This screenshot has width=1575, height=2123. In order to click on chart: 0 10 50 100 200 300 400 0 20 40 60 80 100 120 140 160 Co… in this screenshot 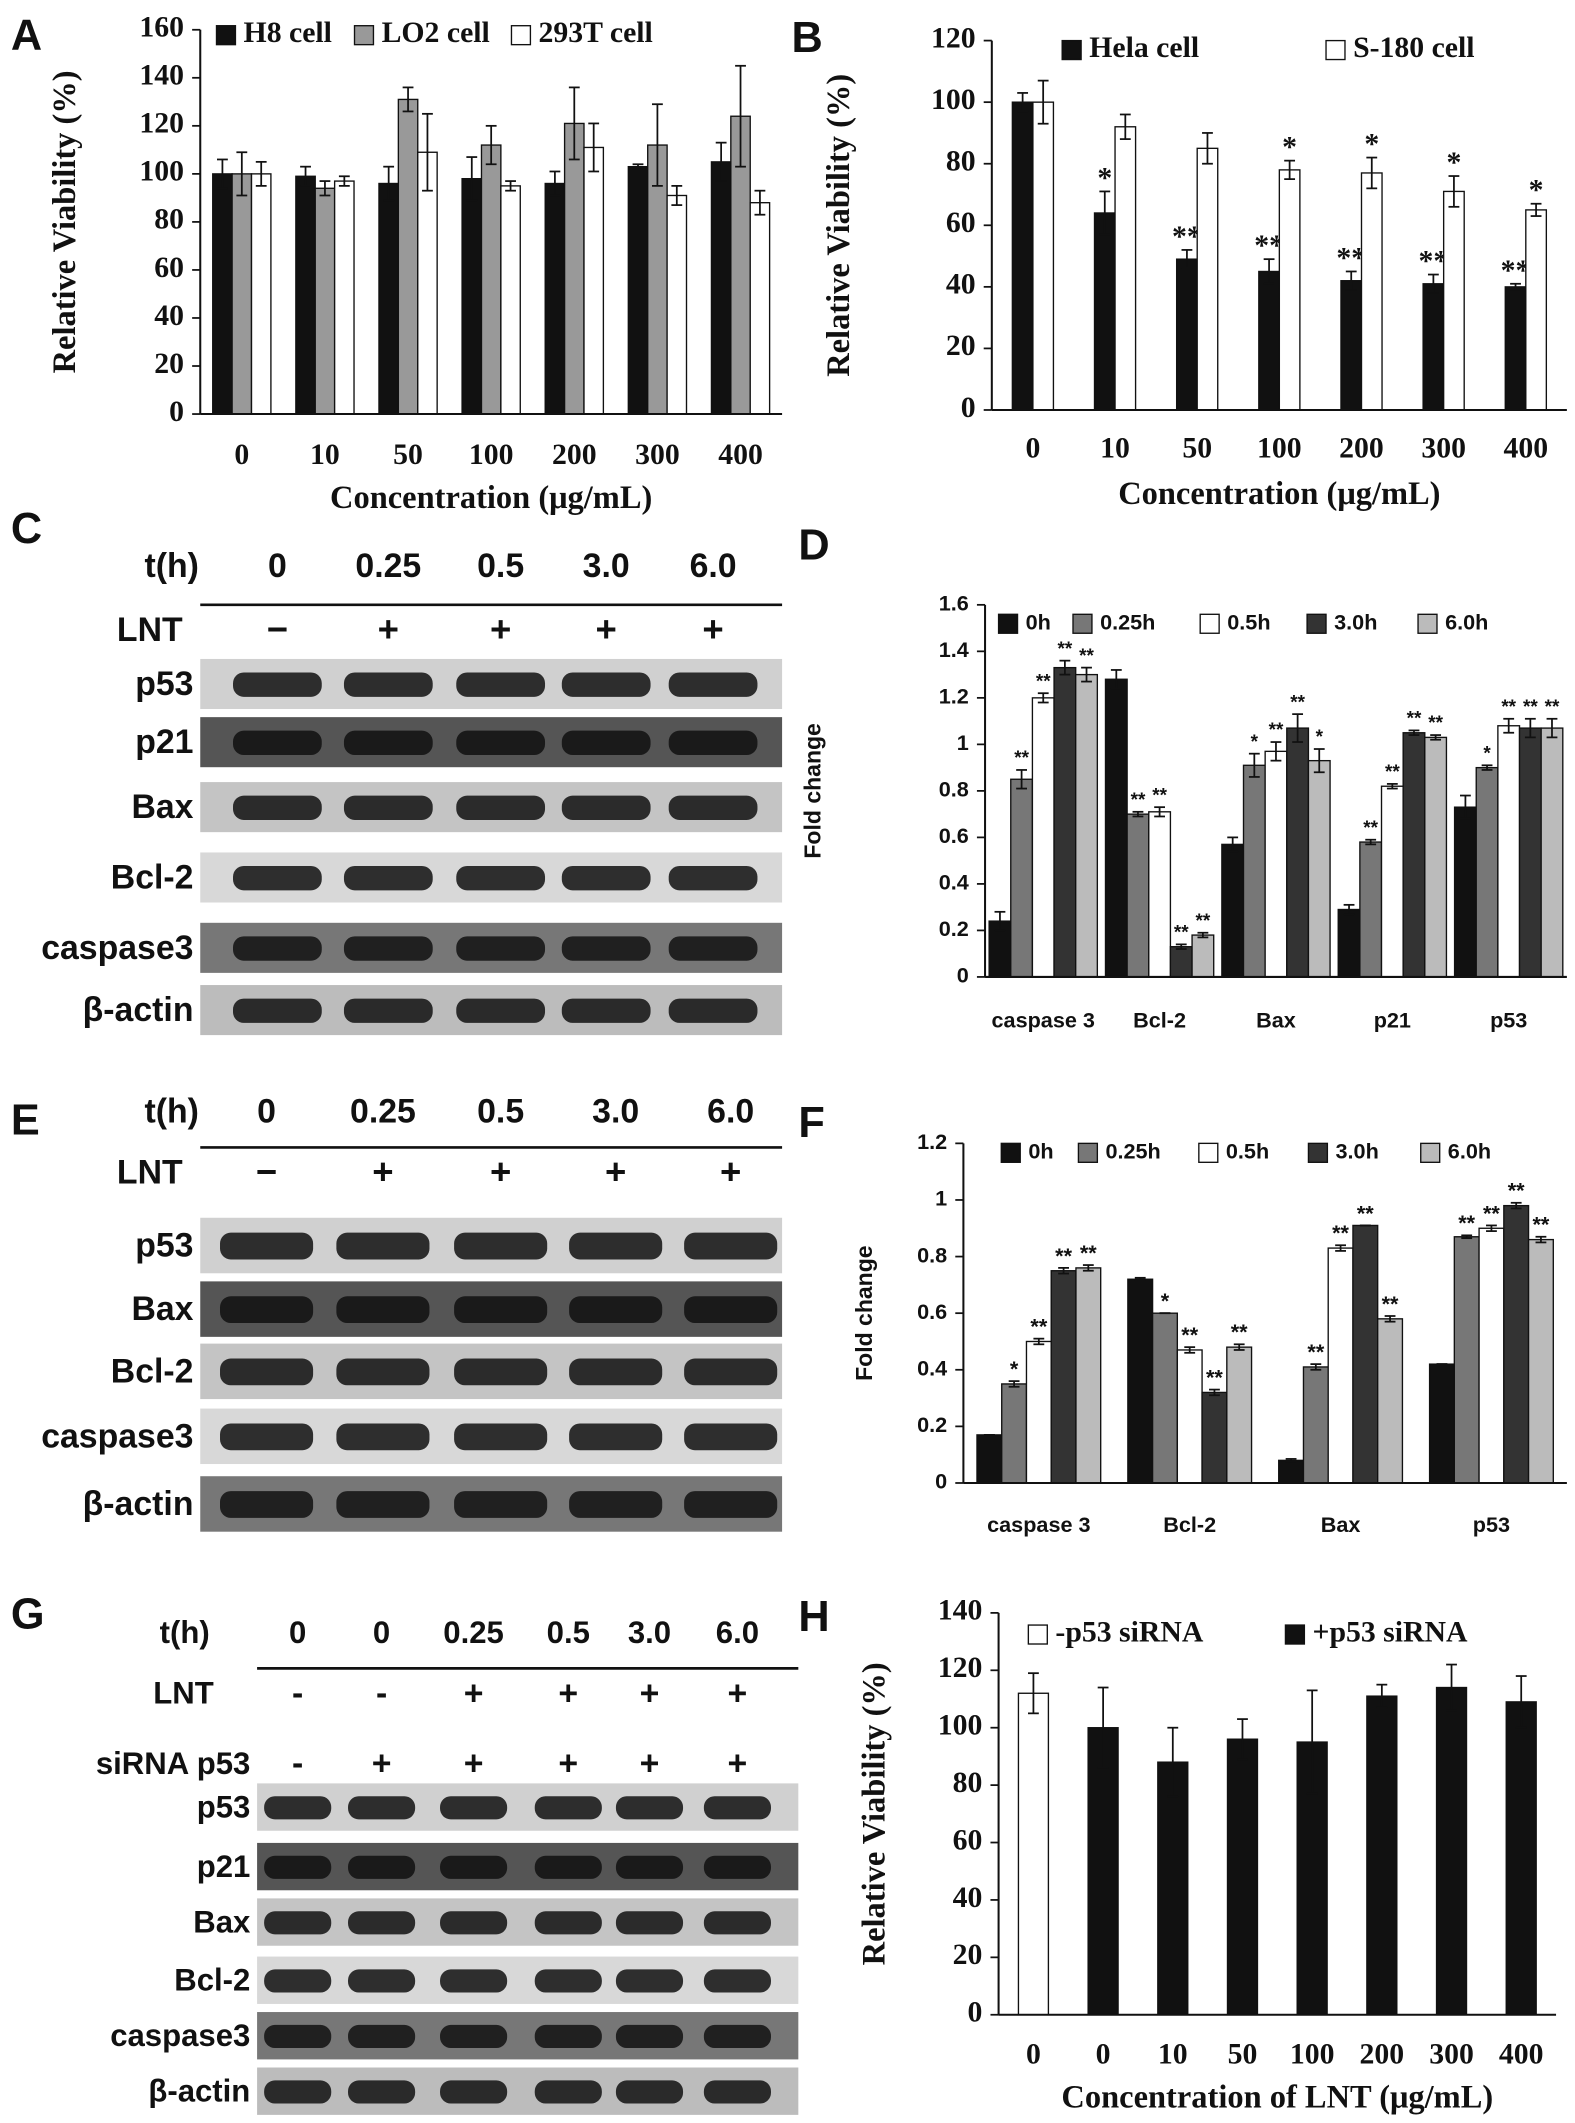, I will do `click(397, 263)`.